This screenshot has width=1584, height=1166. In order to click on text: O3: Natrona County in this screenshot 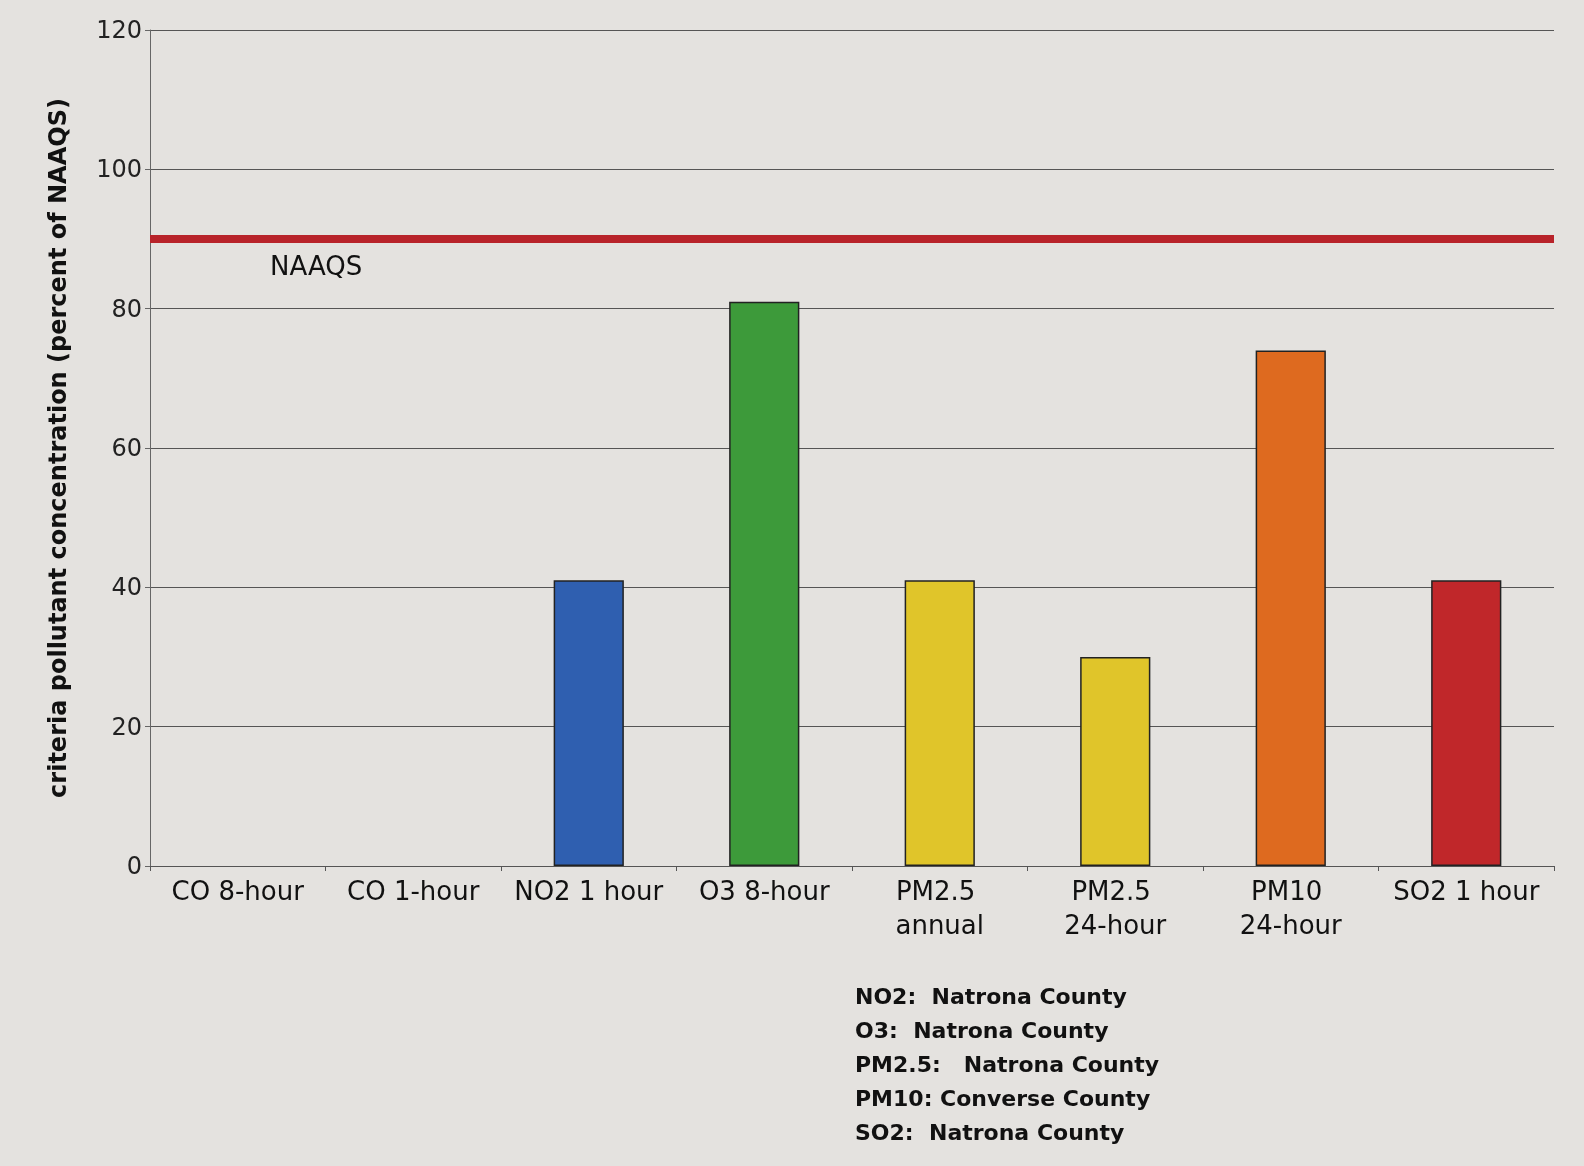, I will do `click(981, 1030)`.